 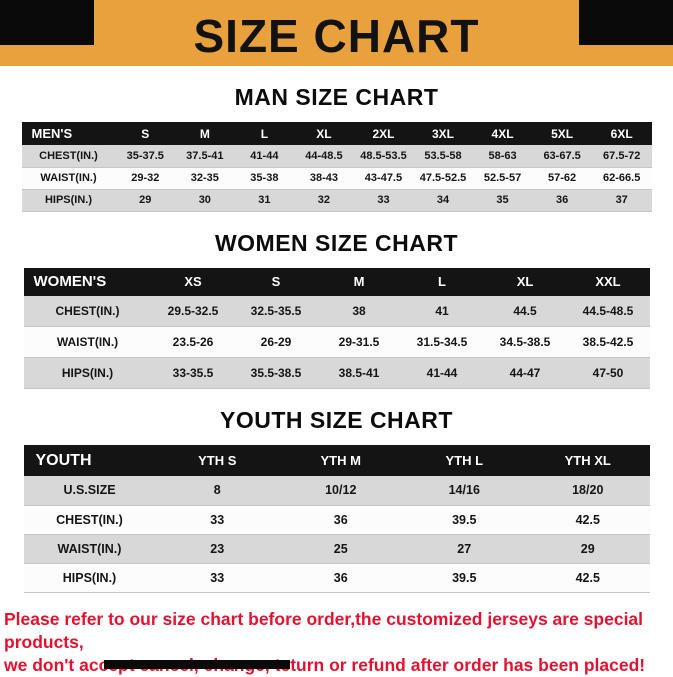 What do you see at coordinates (443, 178) in the screenshot?
I see `size-cell: 47.5-52.5` at bounding box center [443, 178].